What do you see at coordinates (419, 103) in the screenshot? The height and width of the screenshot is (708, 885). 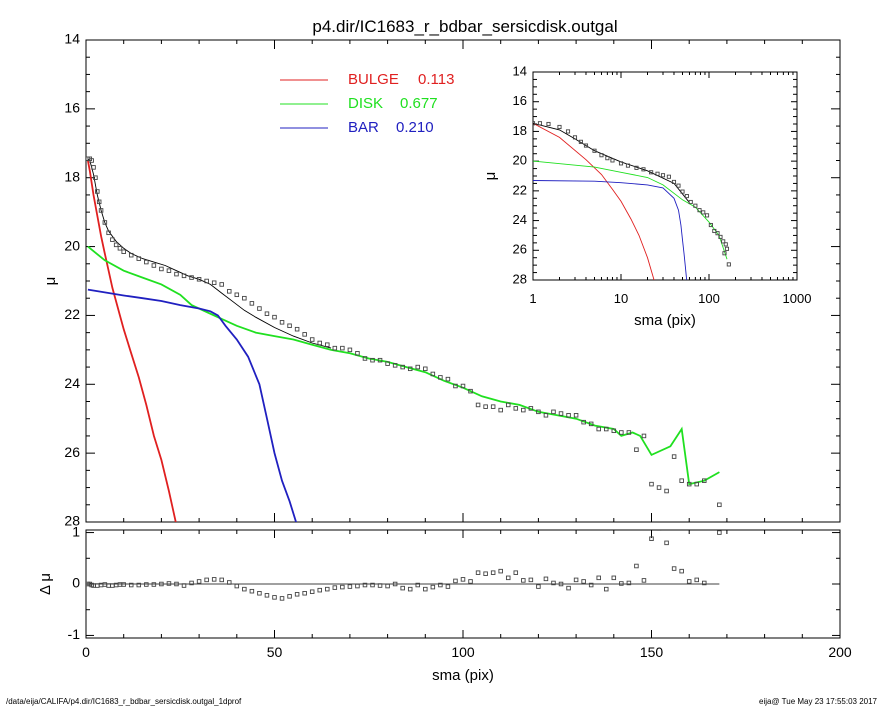 I see `legend-value-disk: 0.677` at bounding box center [419, 103].